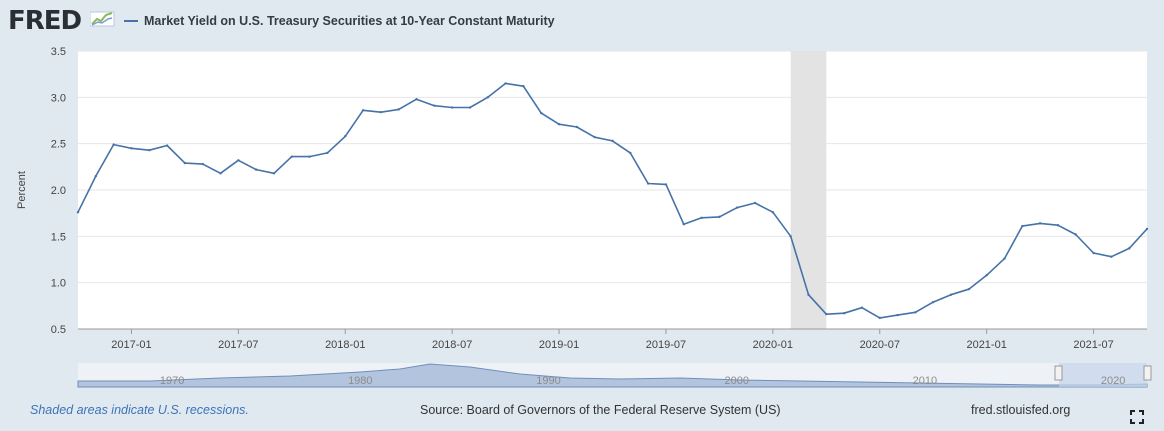  What do you see at coordinates (1058, 373) in the screenshot?
I see `navigator-handle-left` at bounding box center [1058, 373].